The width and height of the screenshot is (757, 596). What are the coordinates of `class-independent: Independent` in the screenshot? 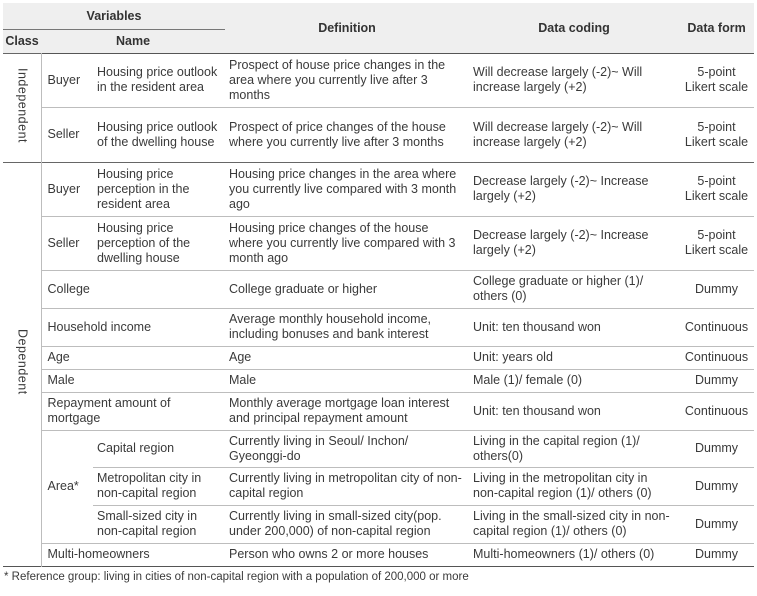 It's located at (22, 107).